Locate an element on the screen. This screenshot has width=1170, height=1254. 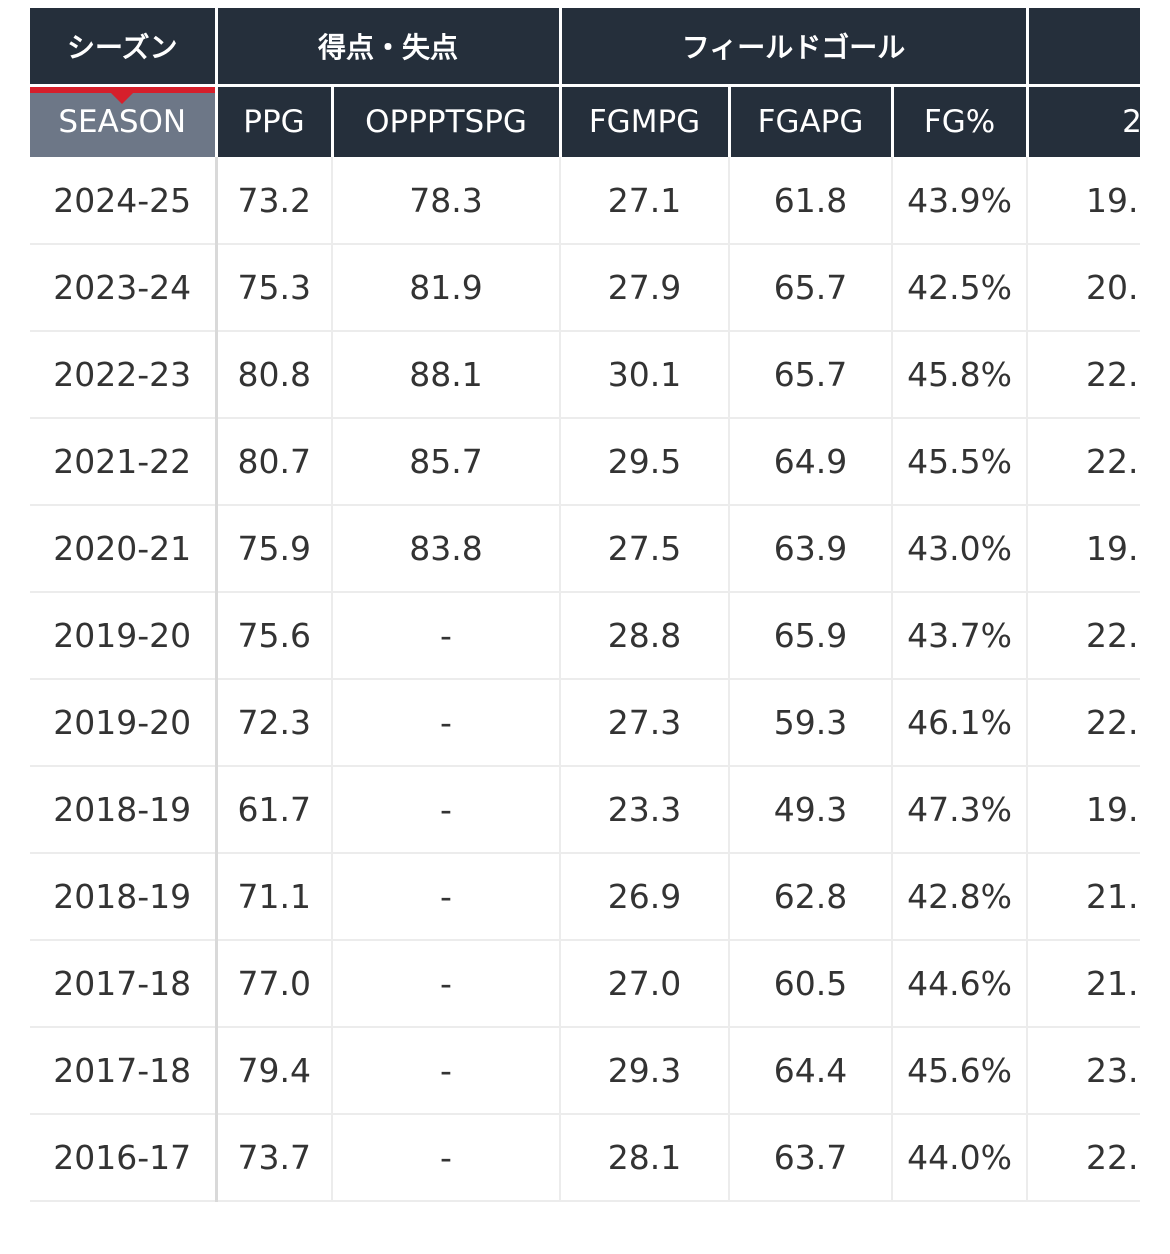
column-header-ppg: PPG is located at coordinates (273, 121).